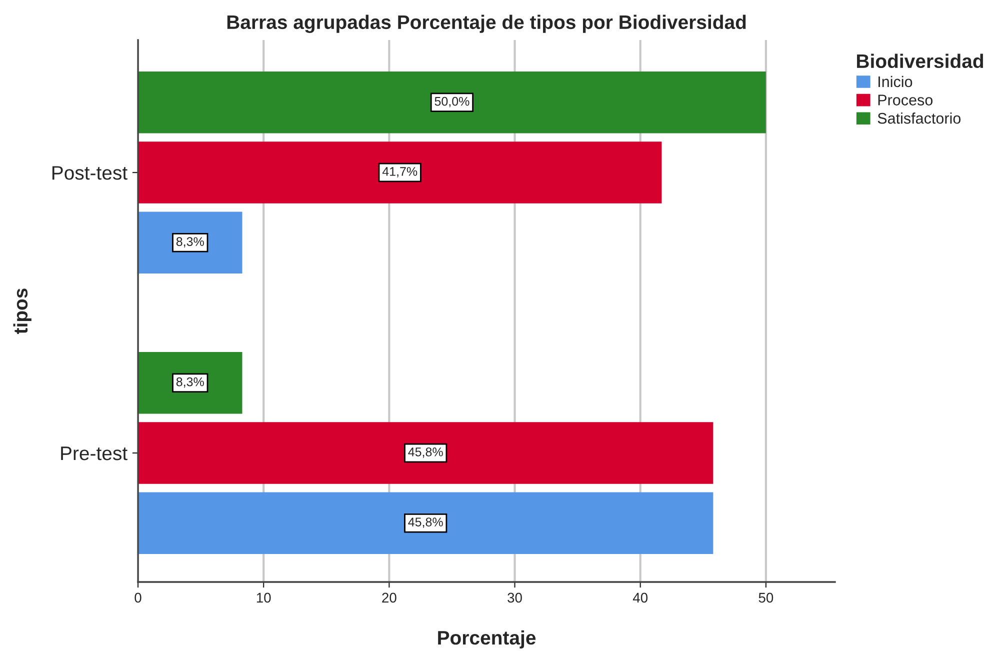 Image resolution: width=991 pixels, height=651 pixels. Describe the element at coordinates (905, 100) in the screenshot. I see `legend-label: Proceso` at that location.